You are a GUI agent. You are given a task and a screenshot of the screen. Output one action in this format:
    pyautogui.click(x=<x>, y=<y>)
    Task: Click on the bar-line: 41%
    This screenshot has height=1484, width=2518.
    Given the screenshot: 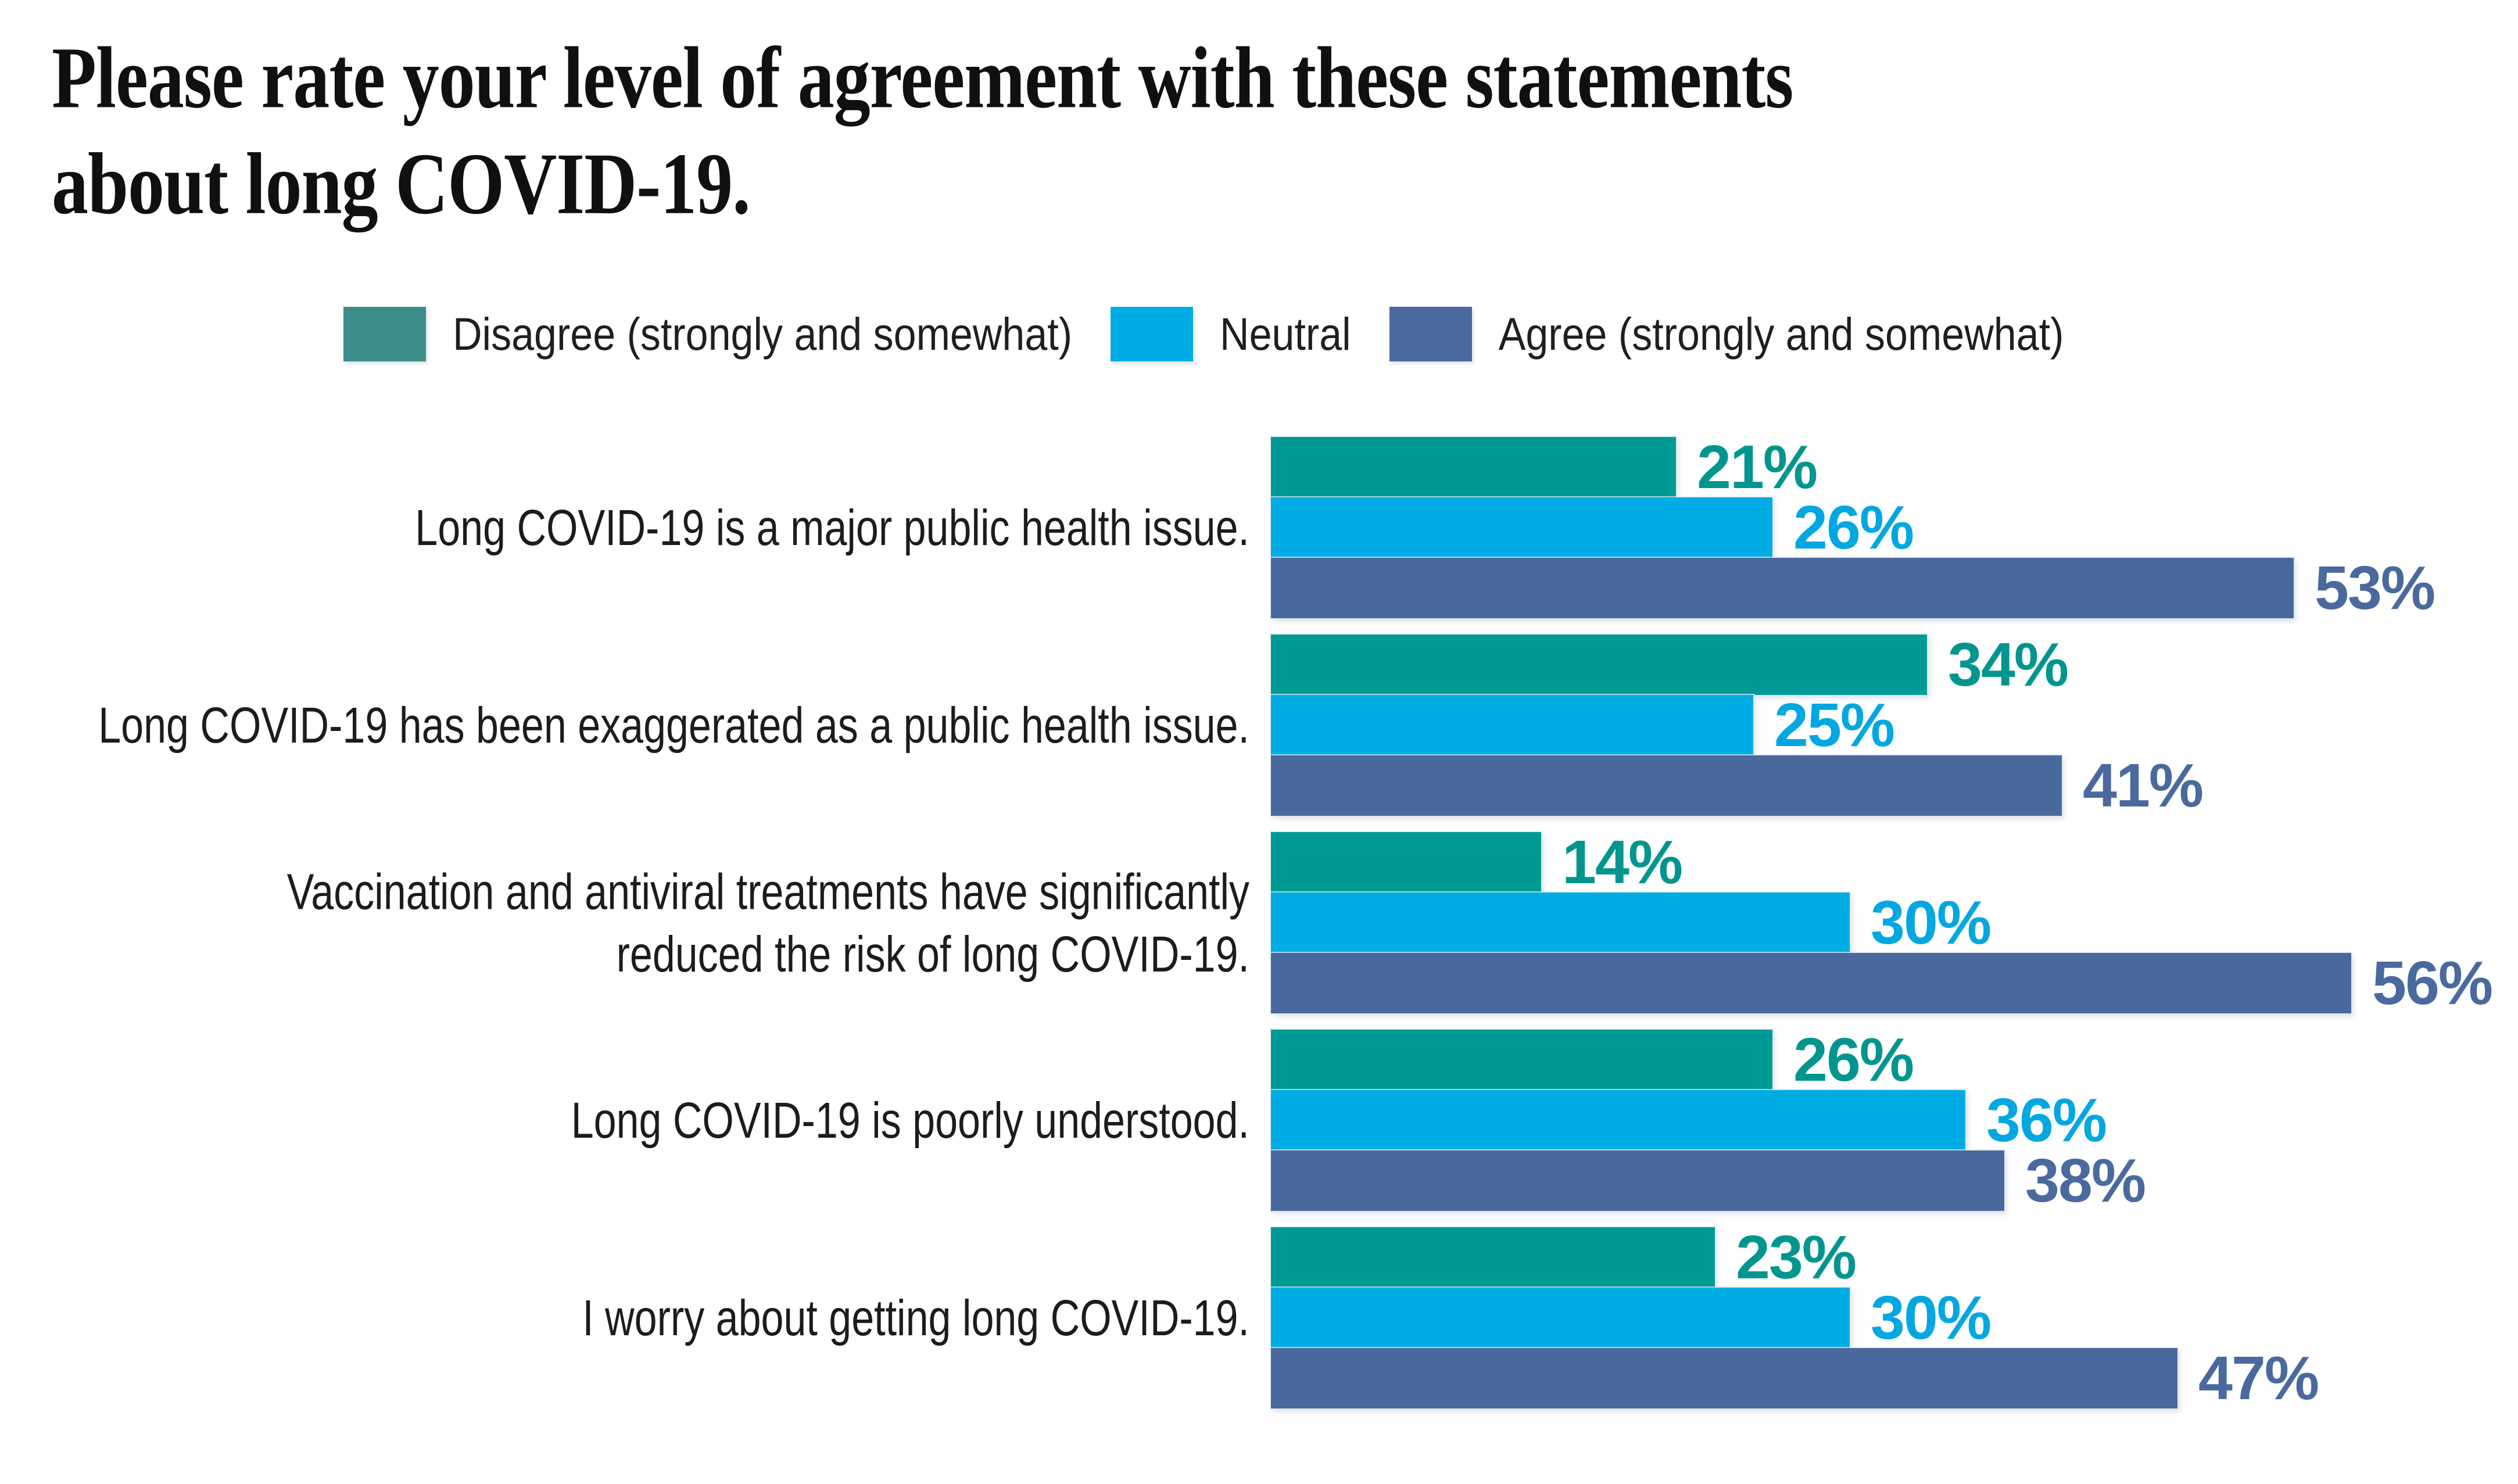 What is the action you would take?
    pyautogui.click(x=1738, y=785)
    